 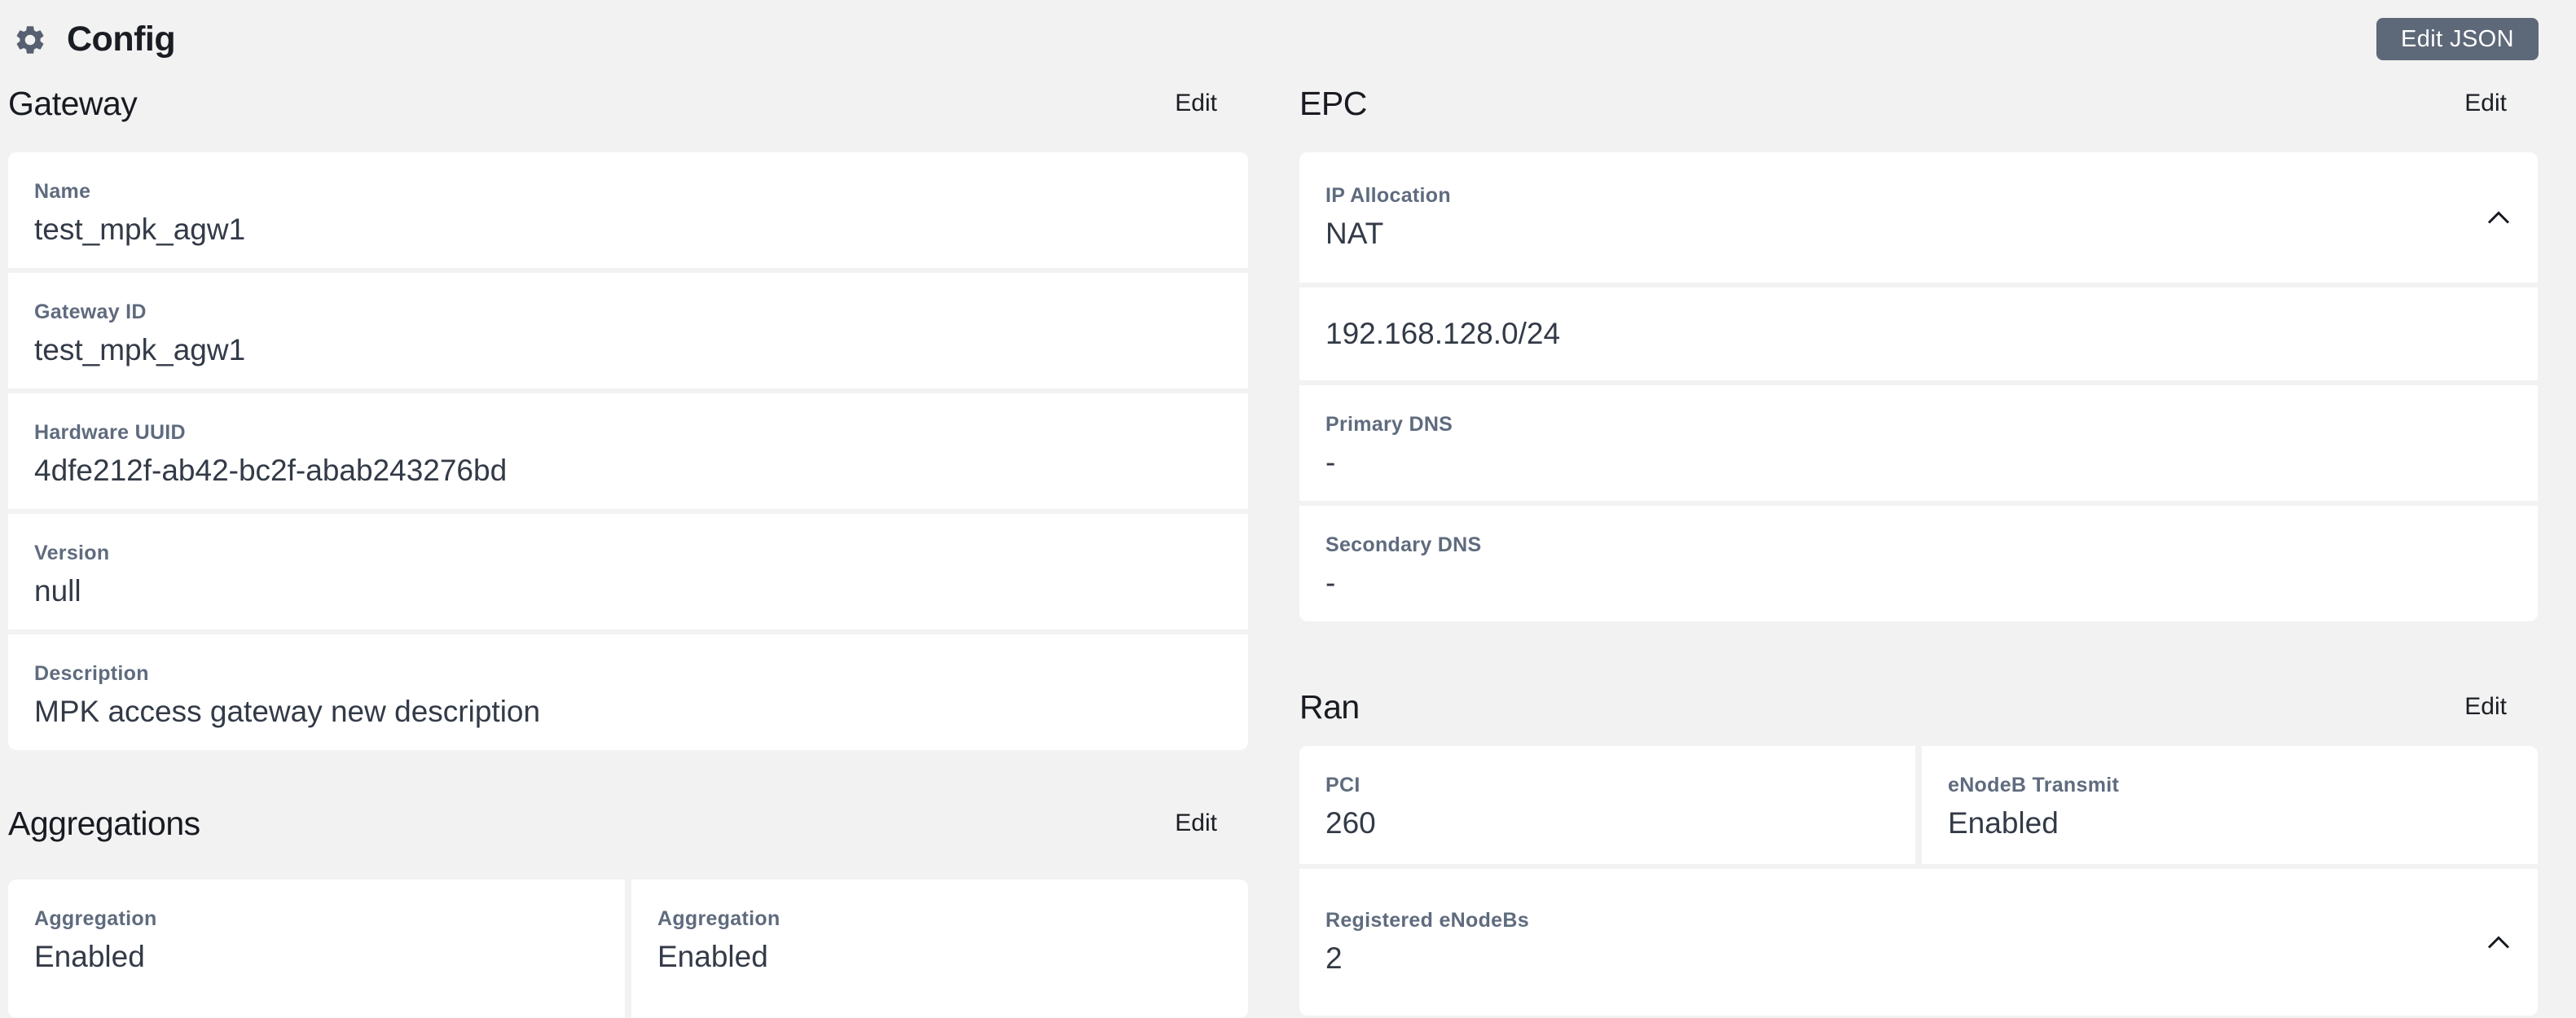 I want to click on ip-allocation-field: IP Allocation NAT, so click(x=1388, y=218).